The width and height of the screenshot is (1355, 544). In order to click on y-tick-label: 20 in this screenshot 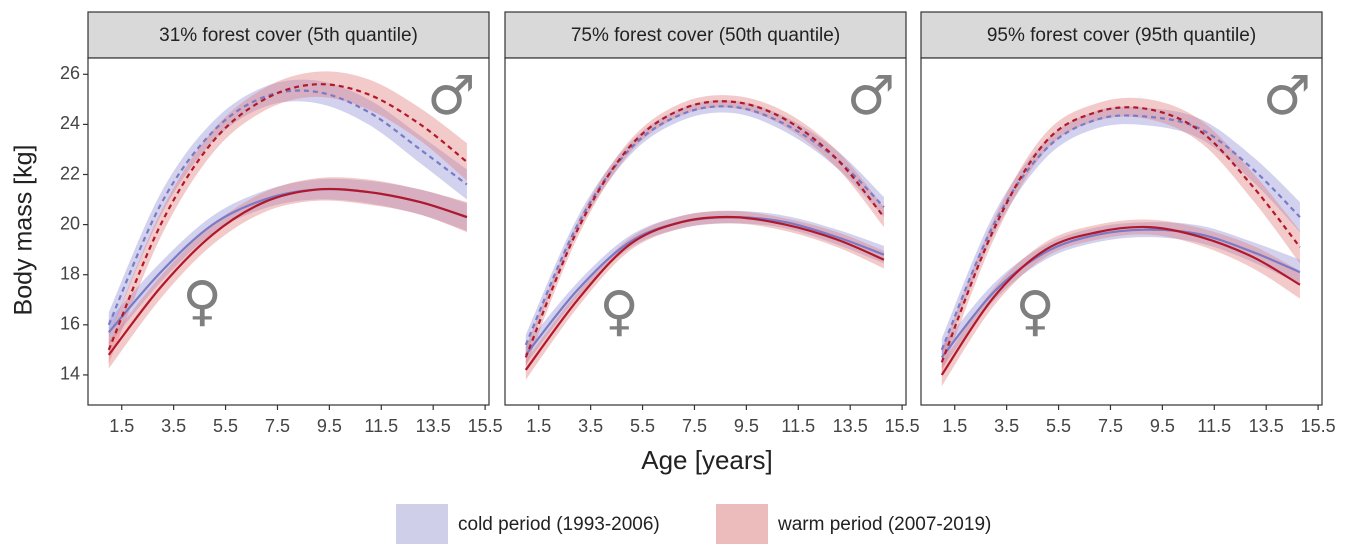, I will do `click(70, 223)`.